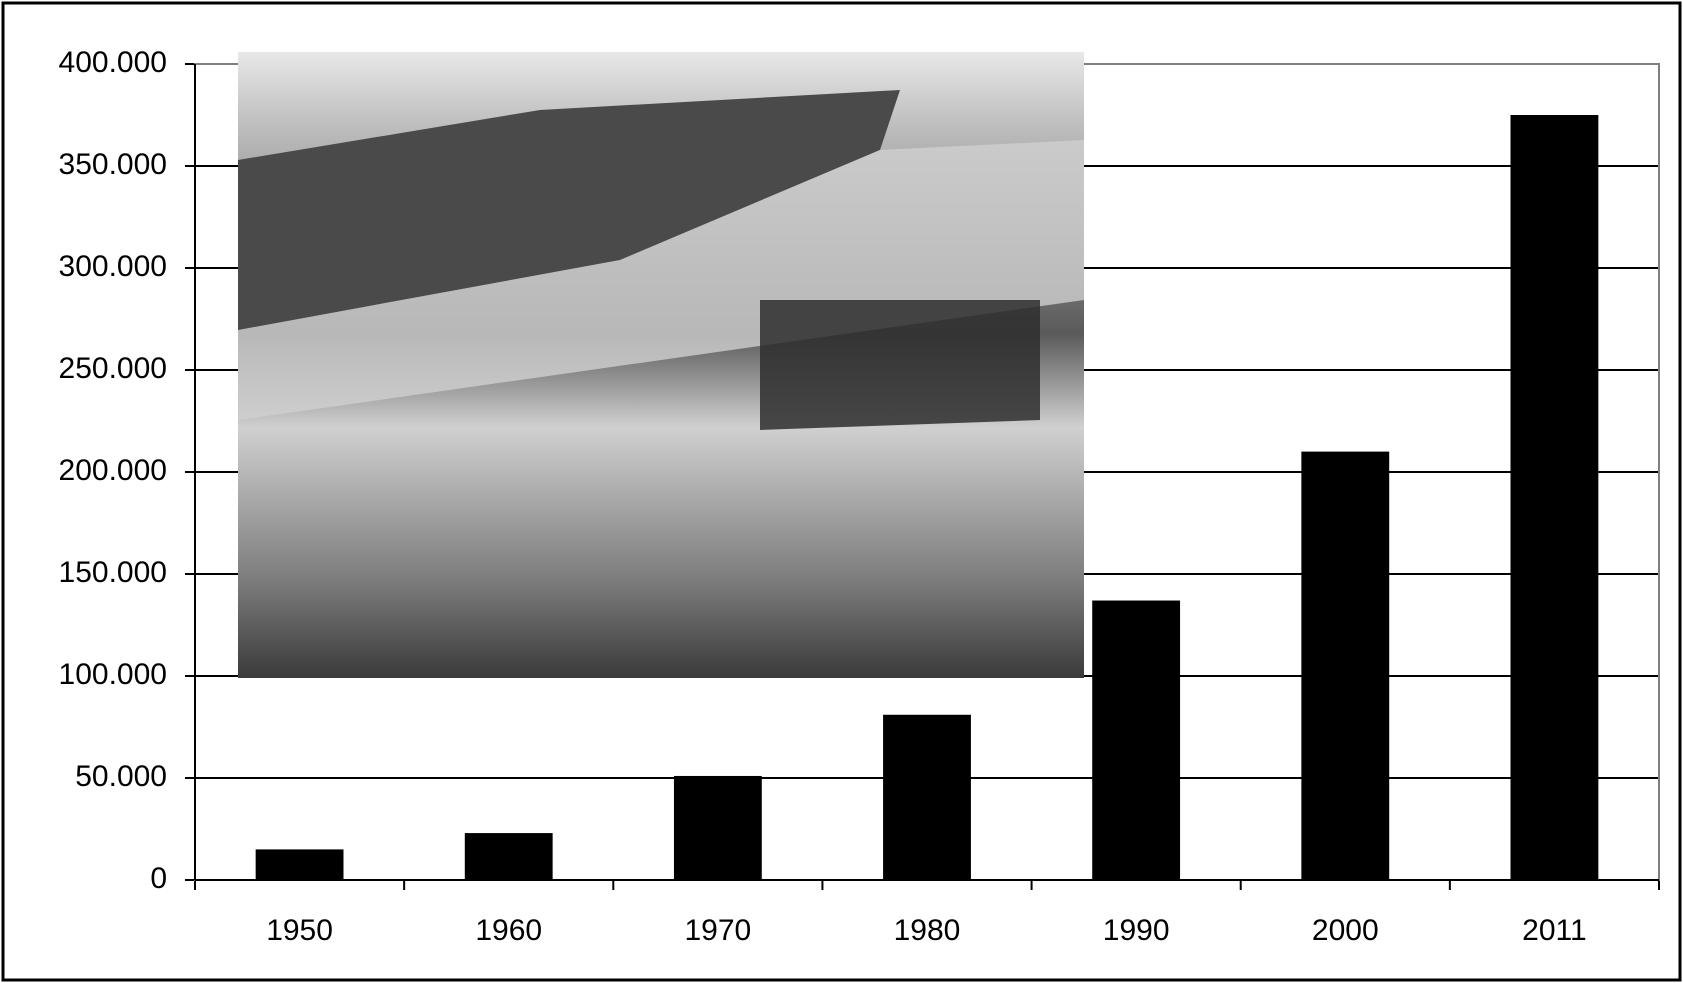 Image resolution: width=1683 pixels, height=983 pixels. Describe the element at coordinates (717, 930) in the screenshot. I see `x-tick-label: 1970` at that location.